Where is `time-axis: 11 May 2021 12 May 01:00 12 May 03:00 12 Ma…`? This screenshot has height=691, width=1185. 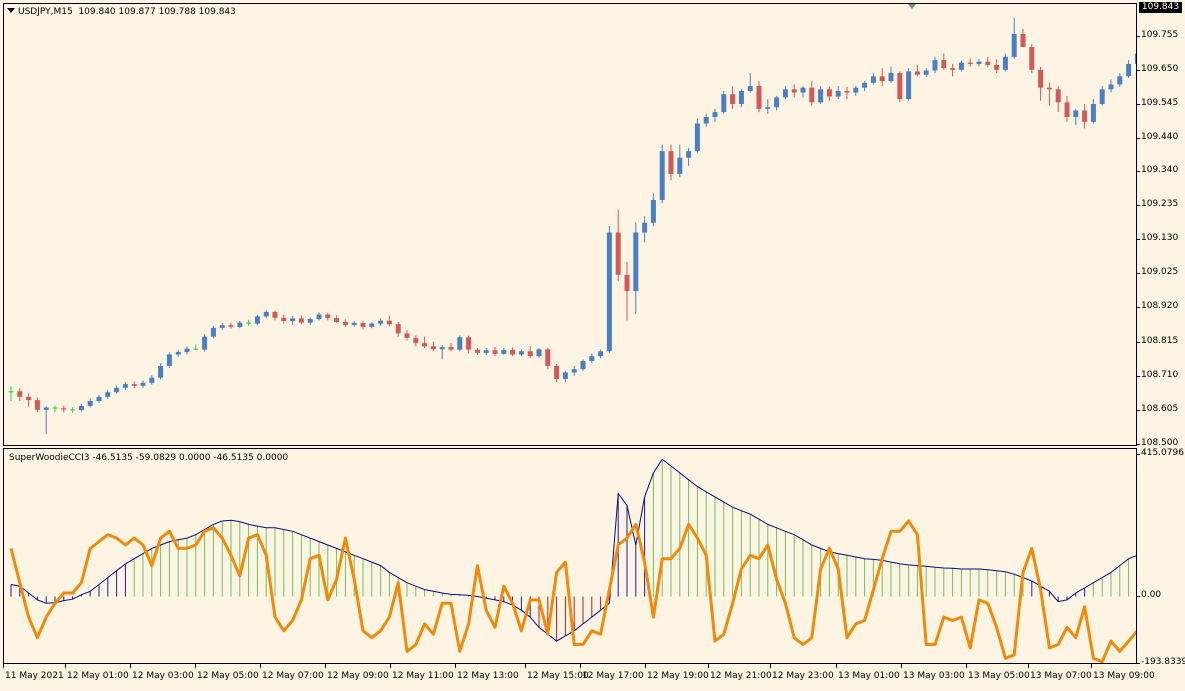 time-axis: 11 May 2021 12 May 01:00 12 May 03:00 12 Ma… is located at coordinates (579, 677).